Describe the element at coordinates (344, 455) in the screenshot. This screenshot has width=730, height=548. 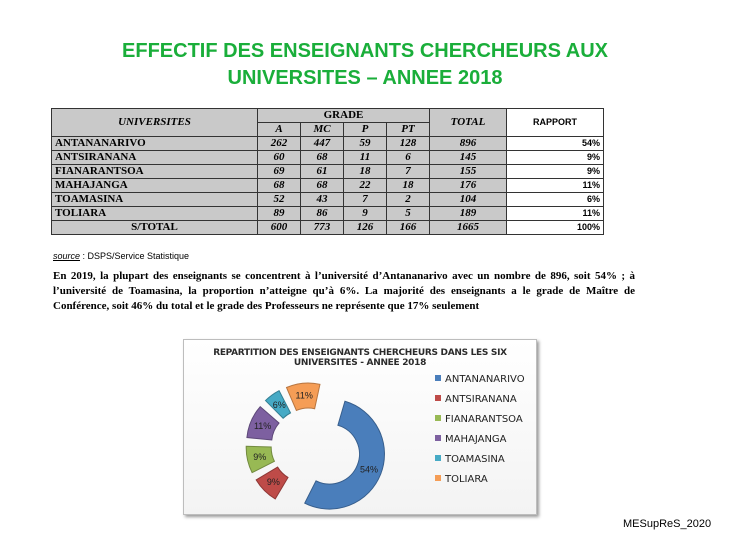
I see `pie-slice-antananarivo` at that location.